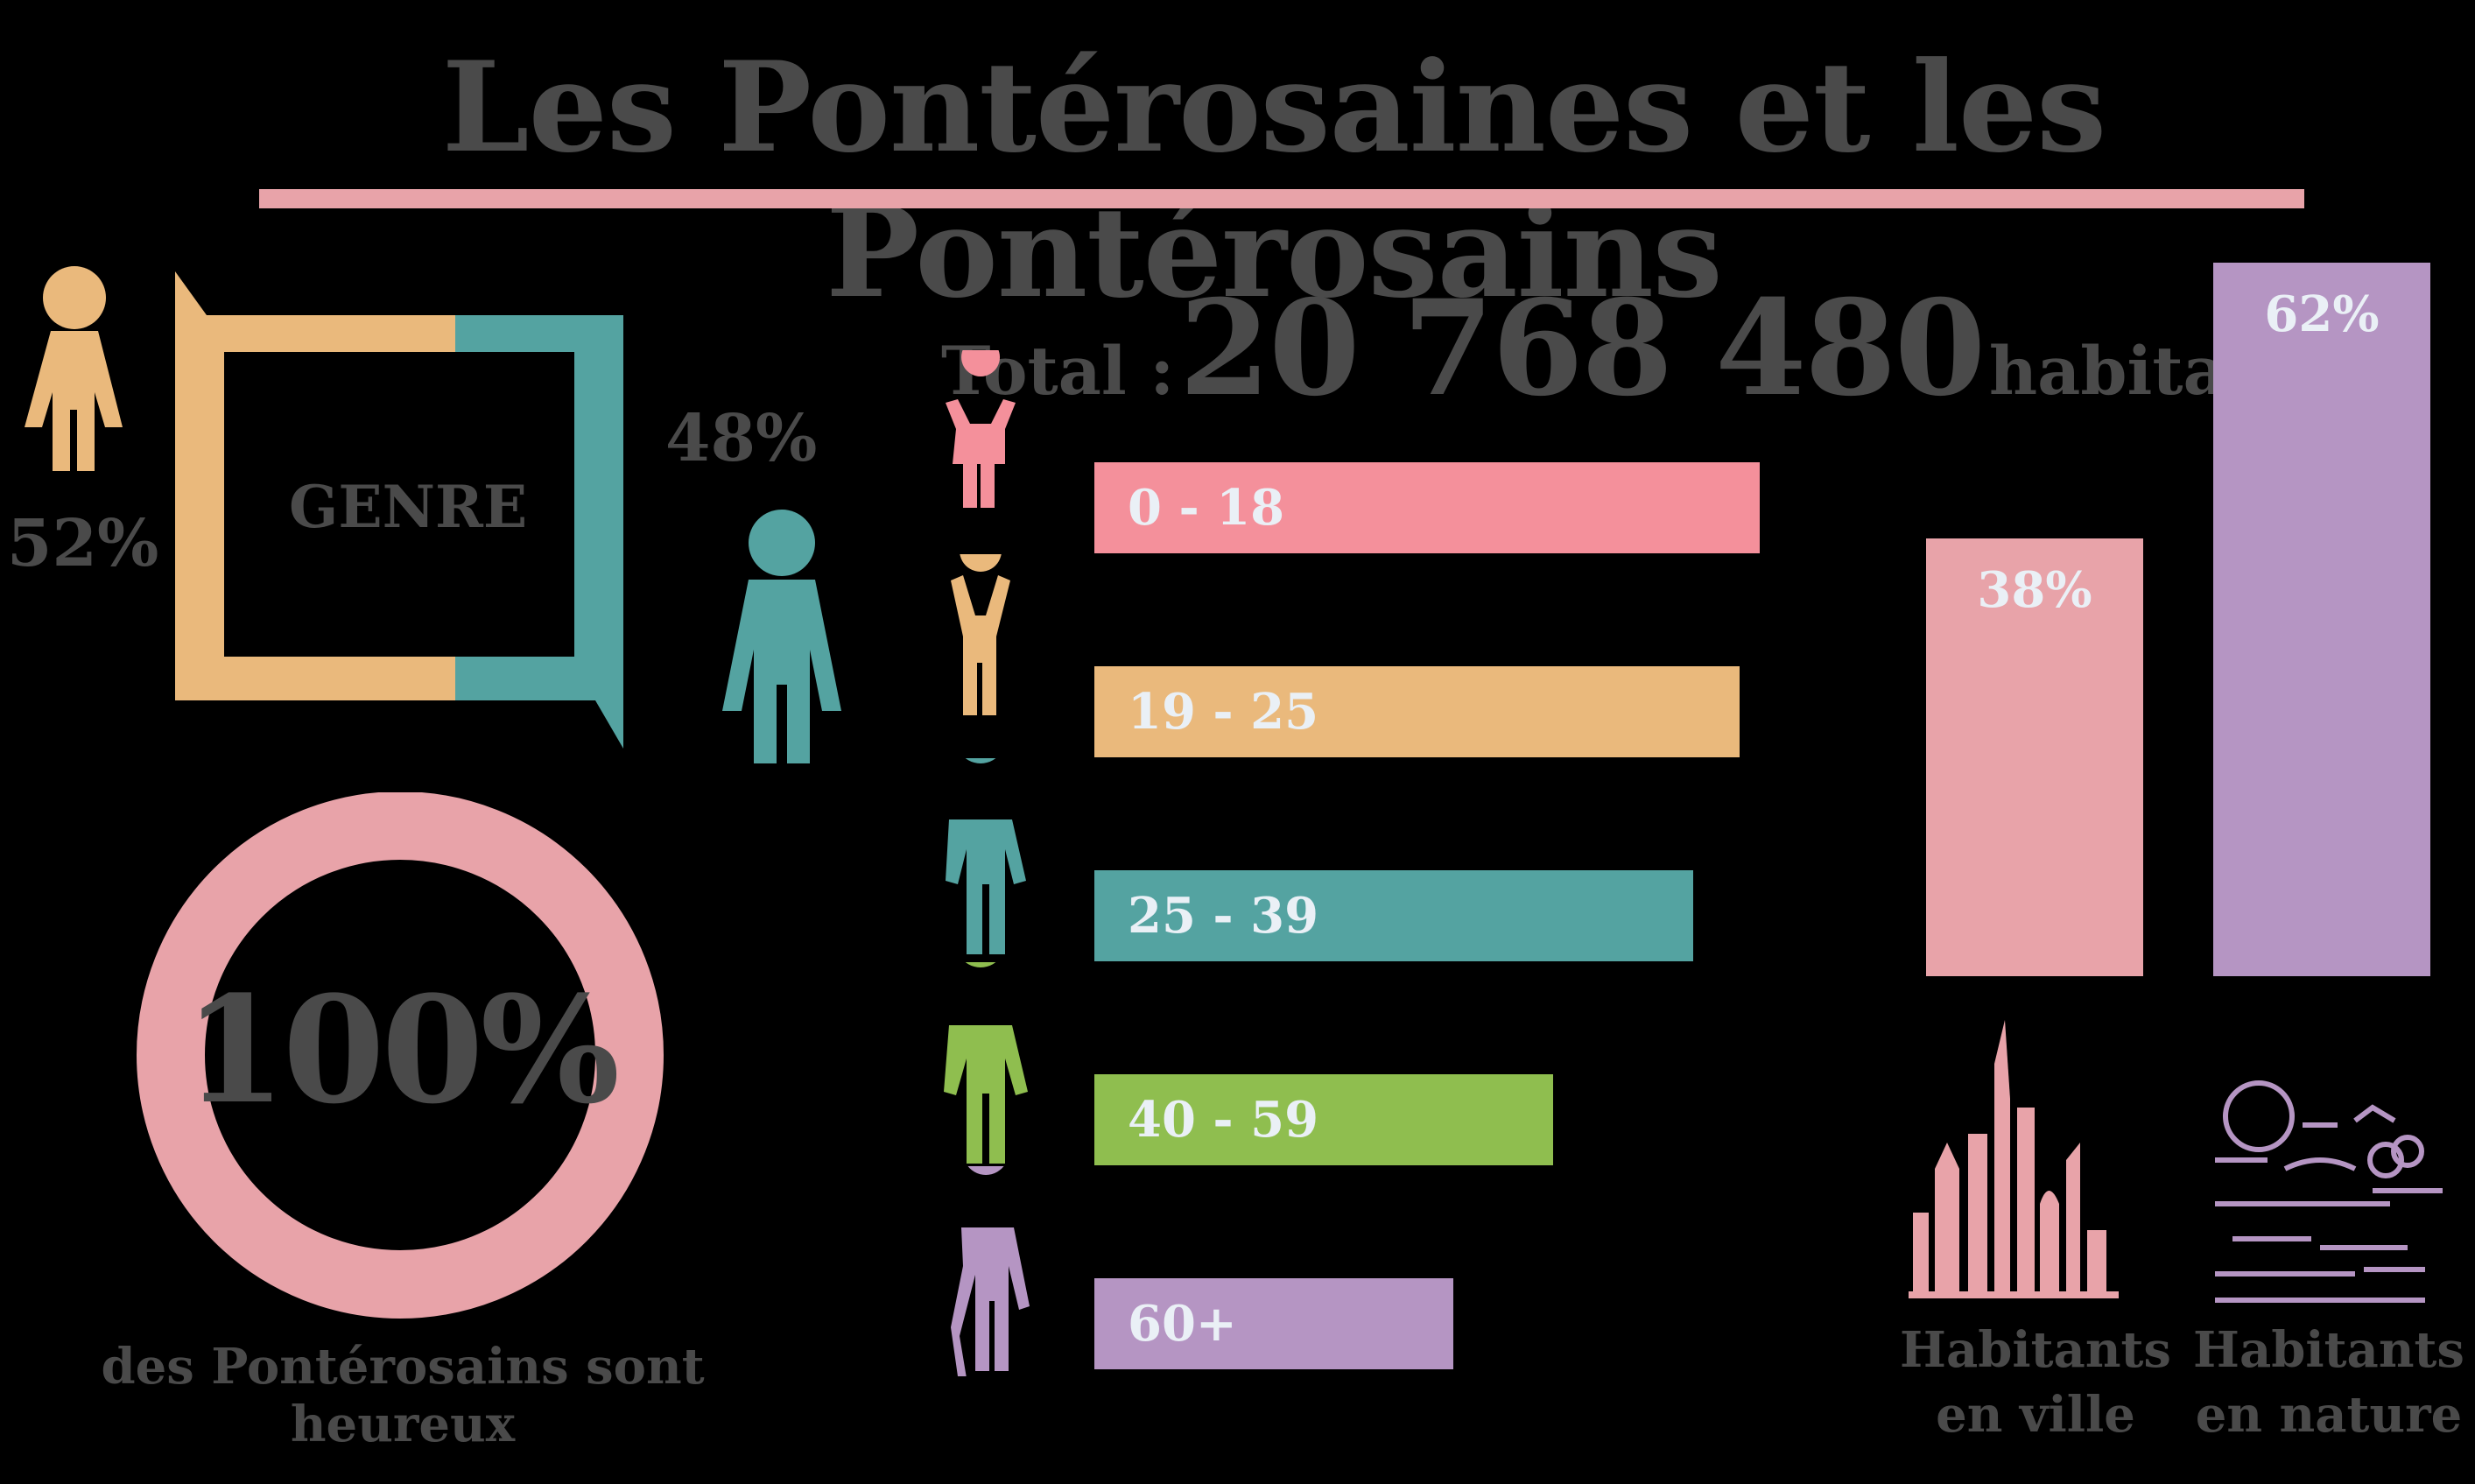 Image resolution: width=2475 pixels, height=1484 pixels. What do you see at coordinates (2329, 1191) in the screenshot?
I see `nature-landscape-icon` at bounding box center [2329, 1191].